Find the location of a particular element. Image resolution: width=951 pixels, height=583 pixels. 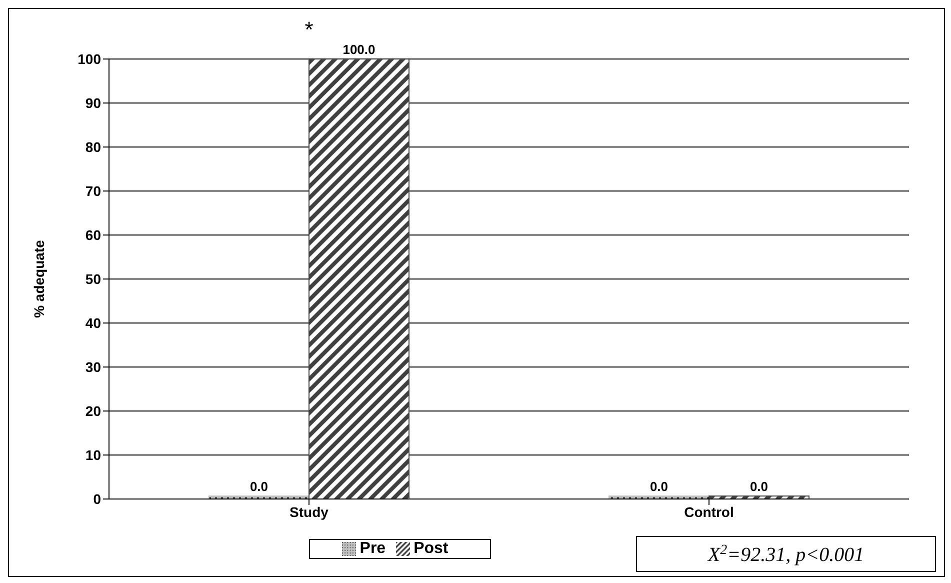

y-tick-label: 50 is located at coordinates (93, 278).